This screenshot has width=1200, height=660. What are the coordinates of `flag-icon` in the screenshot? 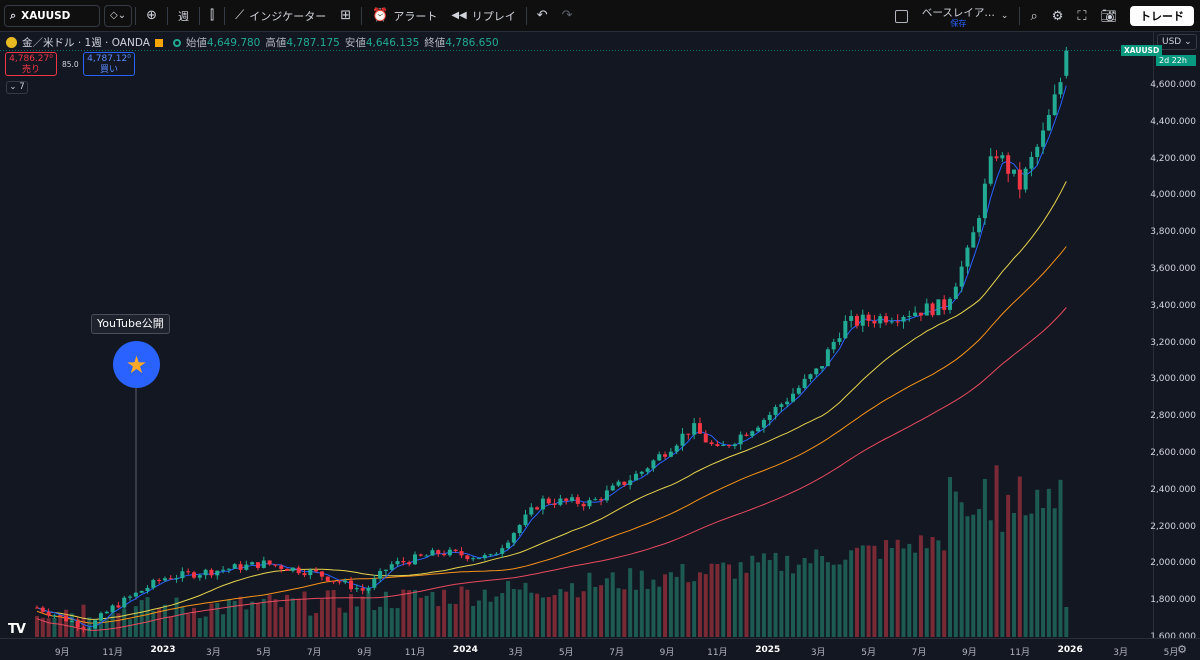 It's located at (158, 42).